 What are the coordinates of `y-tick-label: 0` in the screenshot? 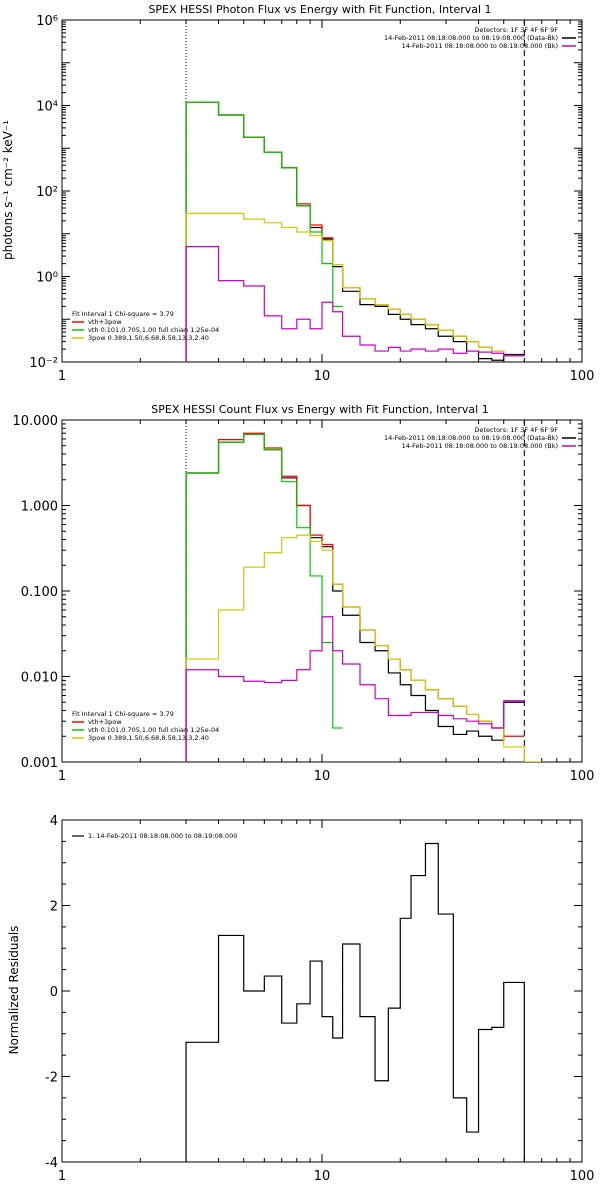 It's located at (54, 992).